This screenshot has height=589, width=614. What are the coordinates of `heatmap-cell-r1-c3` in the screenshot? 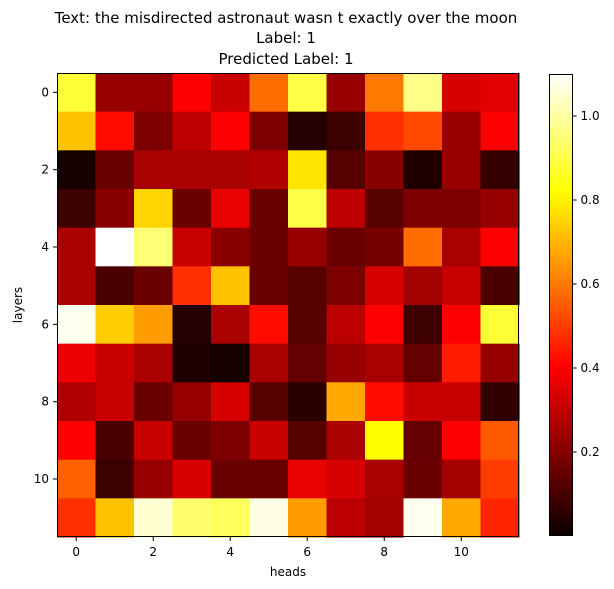 It's located at (192, 131).